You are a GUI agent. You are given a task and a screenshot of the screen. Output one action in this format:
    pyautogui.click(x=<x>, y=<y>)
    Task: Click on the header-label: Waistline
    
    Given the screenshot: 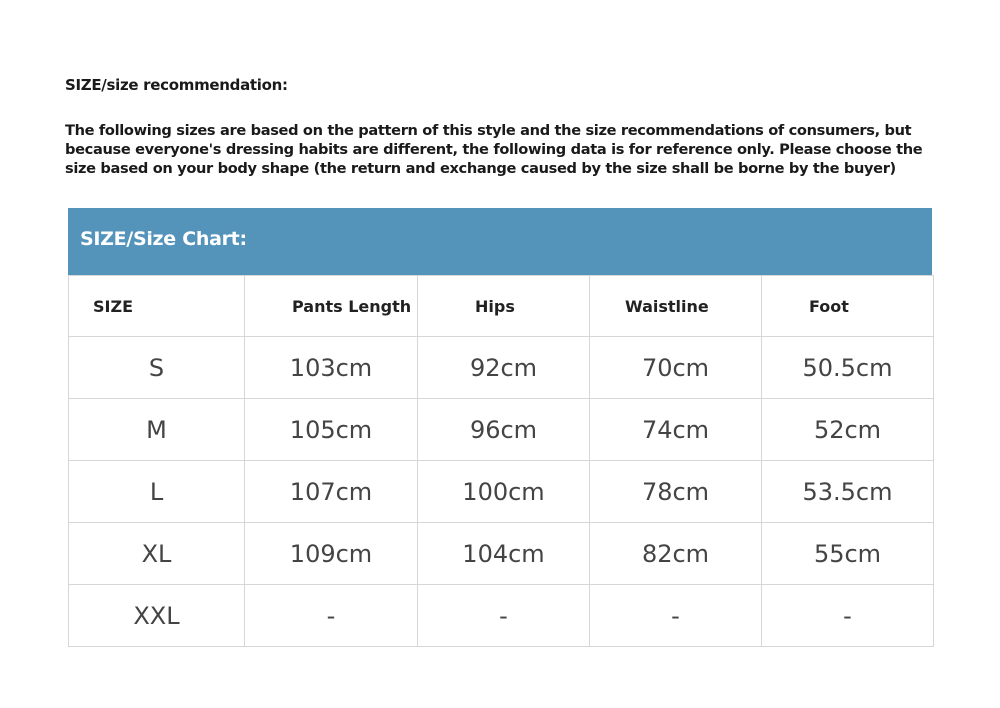 What is the action you would take?
    pyautogui.click(x=667, y=306)
    